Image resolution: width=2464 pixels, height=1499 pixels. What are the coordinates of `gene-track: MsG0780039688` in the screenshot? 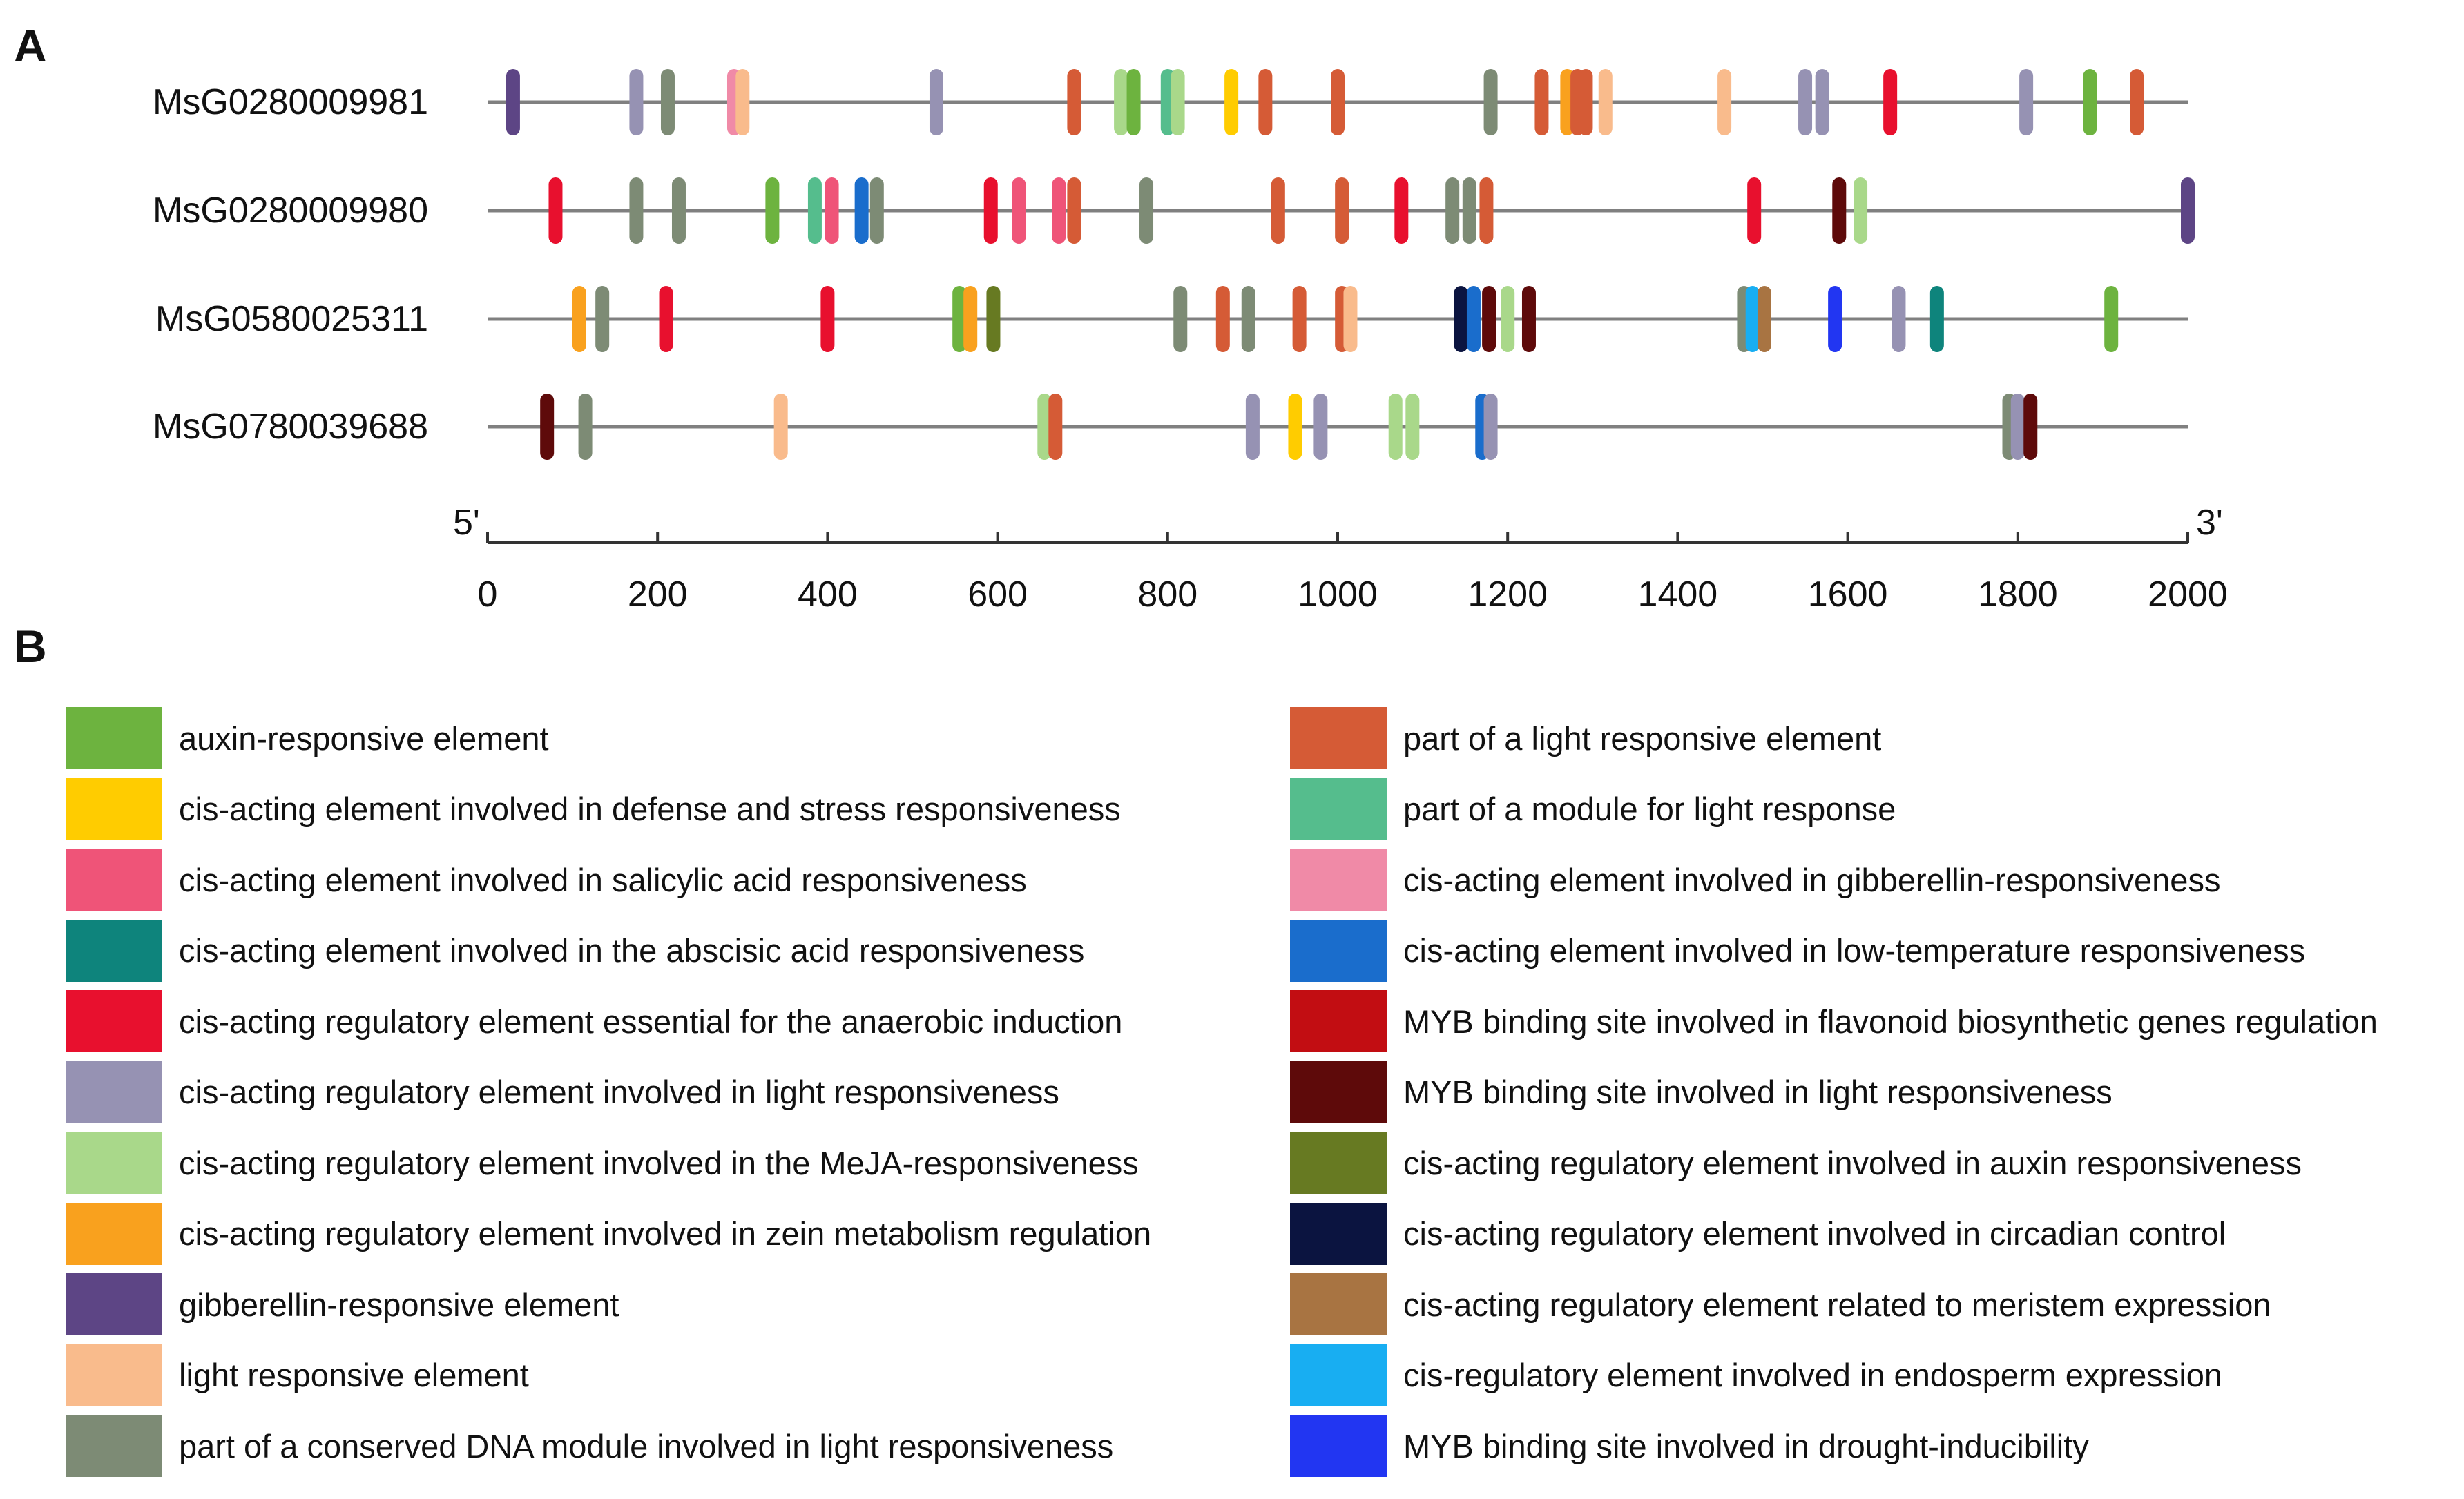 It's located at (1170, 427).